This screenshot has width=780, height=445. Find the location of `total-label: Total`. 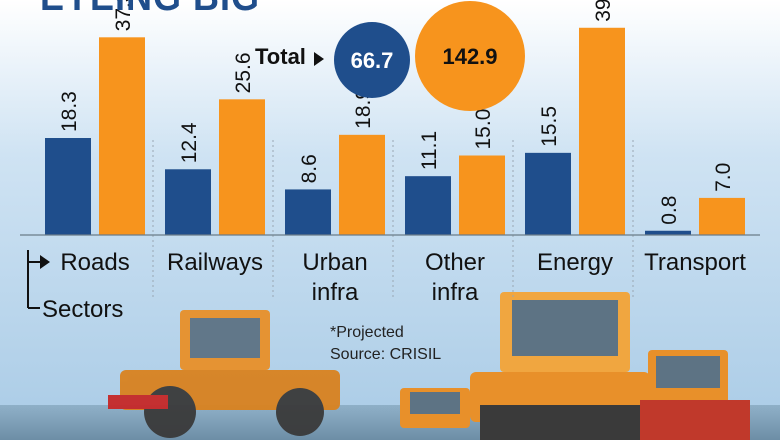

total-label: Total is located at coordinates (280, 56).